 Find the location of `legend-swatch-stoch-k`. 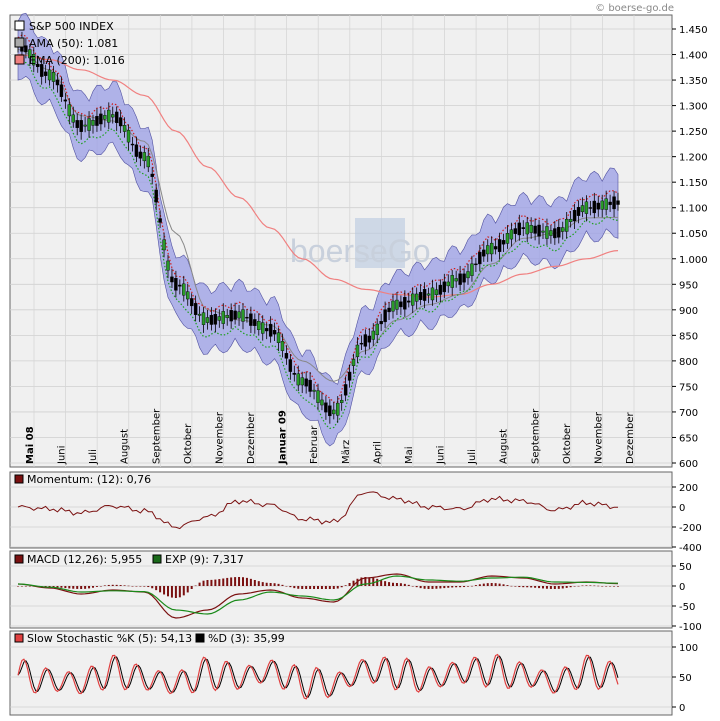

legend-swatch-stoch-k is located at coordinates (19, 638).